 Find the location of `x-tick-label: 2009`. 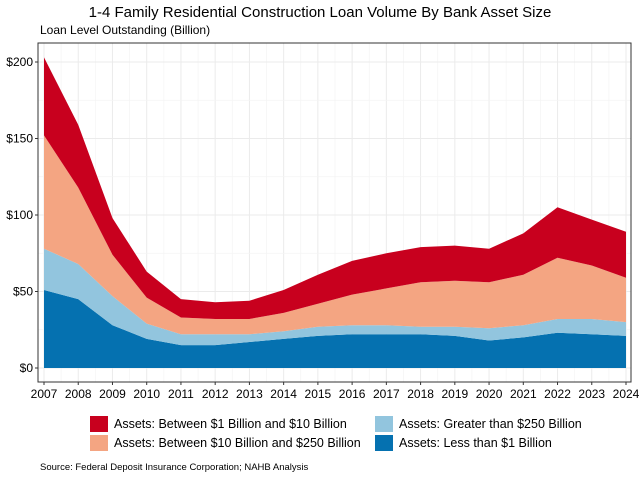

x-tick-label: 2009 is located at coordinates (112, 394).